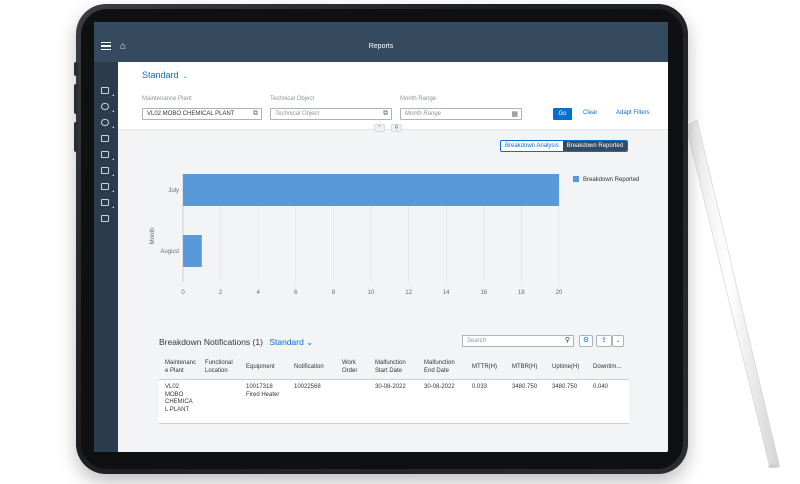 The height and width of the screenshot is (484, 800). Describe the element at coordinates (172, 387) in the screenshot. I see `table-cell-text: VL02` at that location.